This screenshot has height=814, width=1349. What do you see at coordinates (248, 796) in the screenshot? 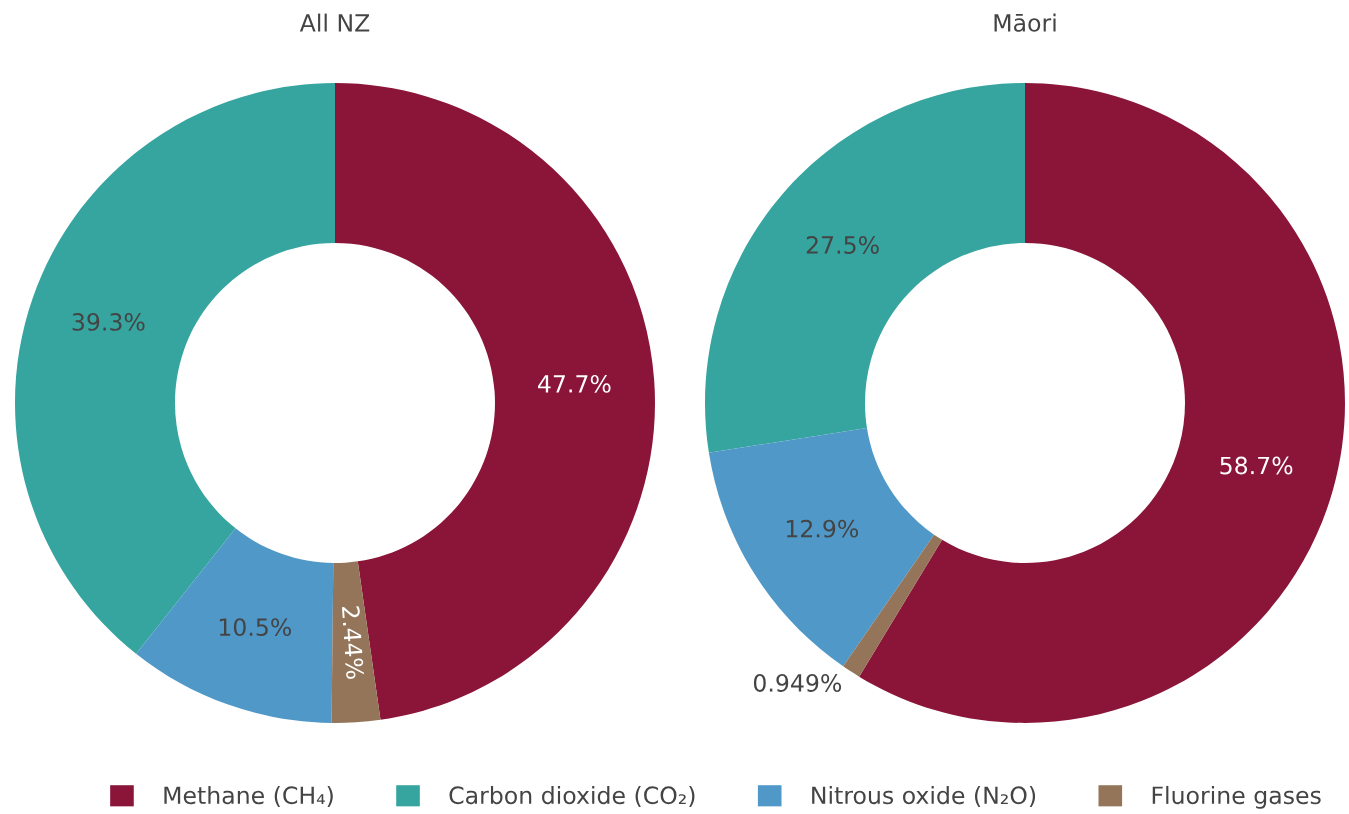
I see `legend-label: Methane (CH₄)` at bounding box center [248, 796].